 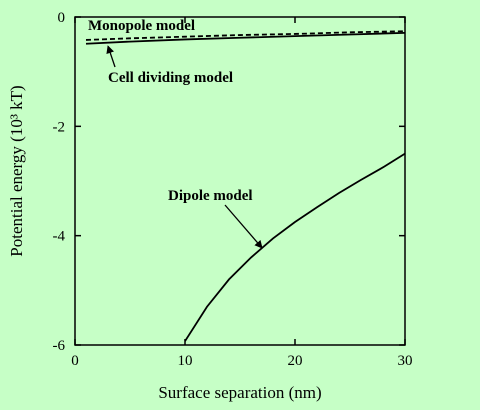 What do you see at coordinates (239, 392) in the screenshot?
I see `x-axis-title: Surface separation (nm)` at bounding box center [239, 392].